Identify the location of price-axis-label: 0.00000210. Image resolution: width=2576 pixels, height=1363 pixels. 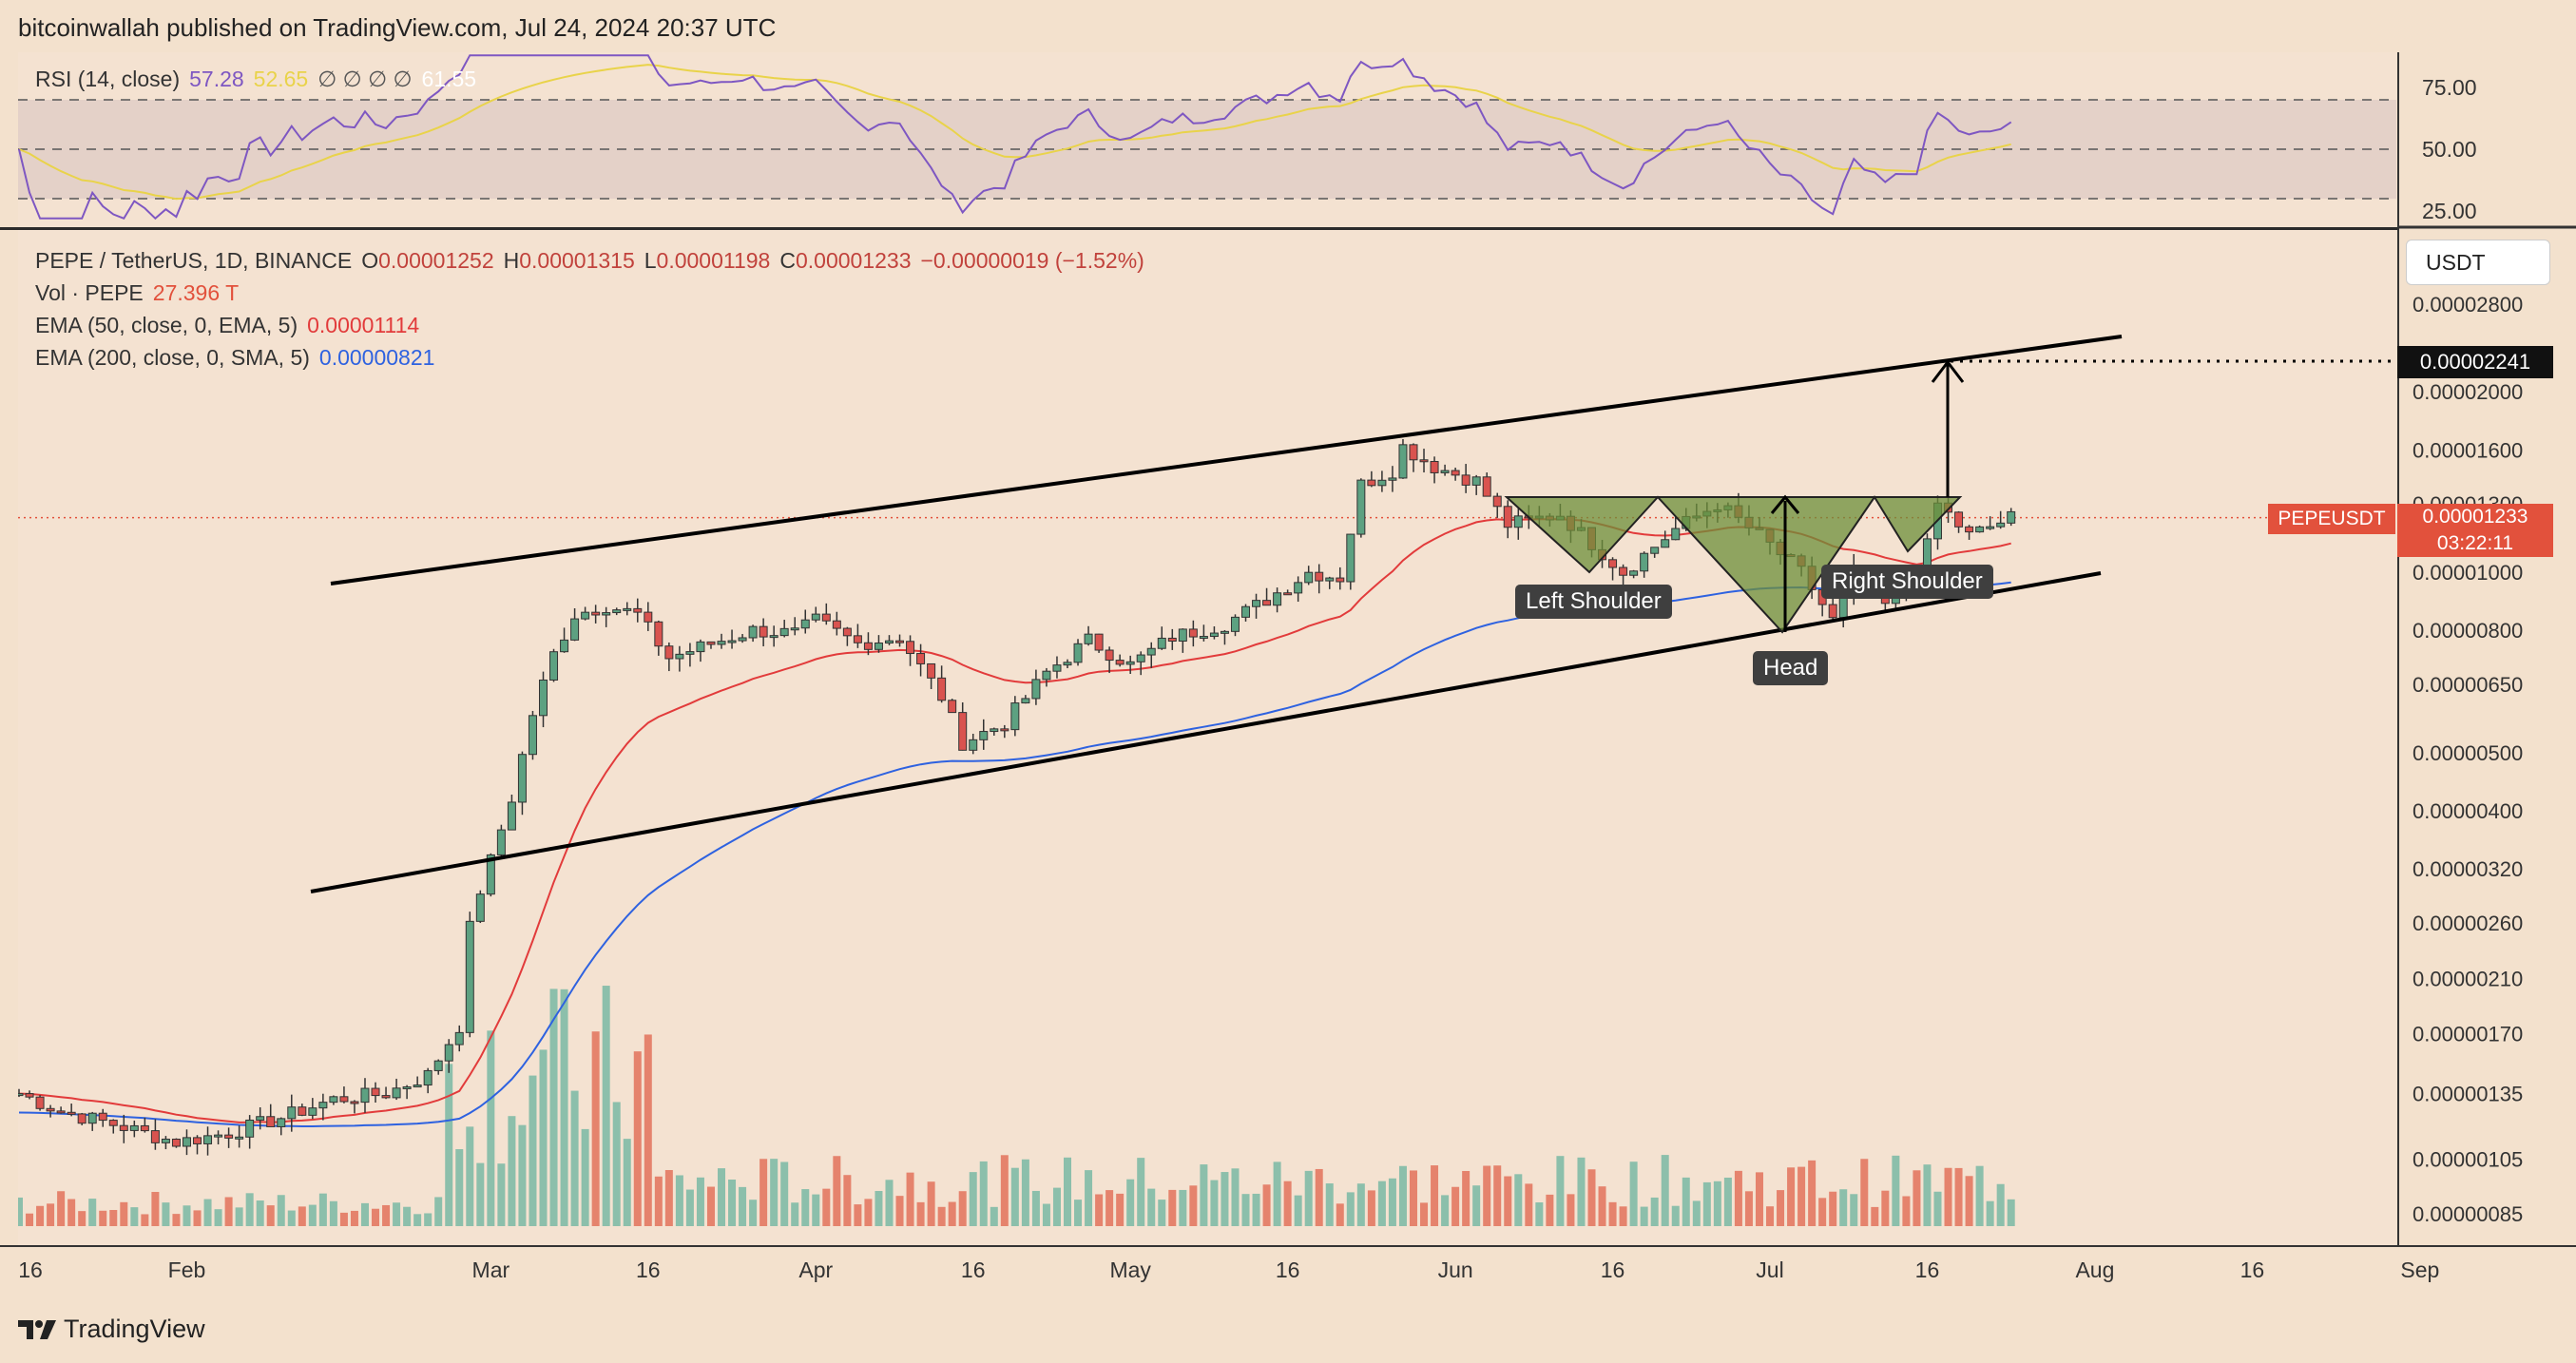
(2468, 978).